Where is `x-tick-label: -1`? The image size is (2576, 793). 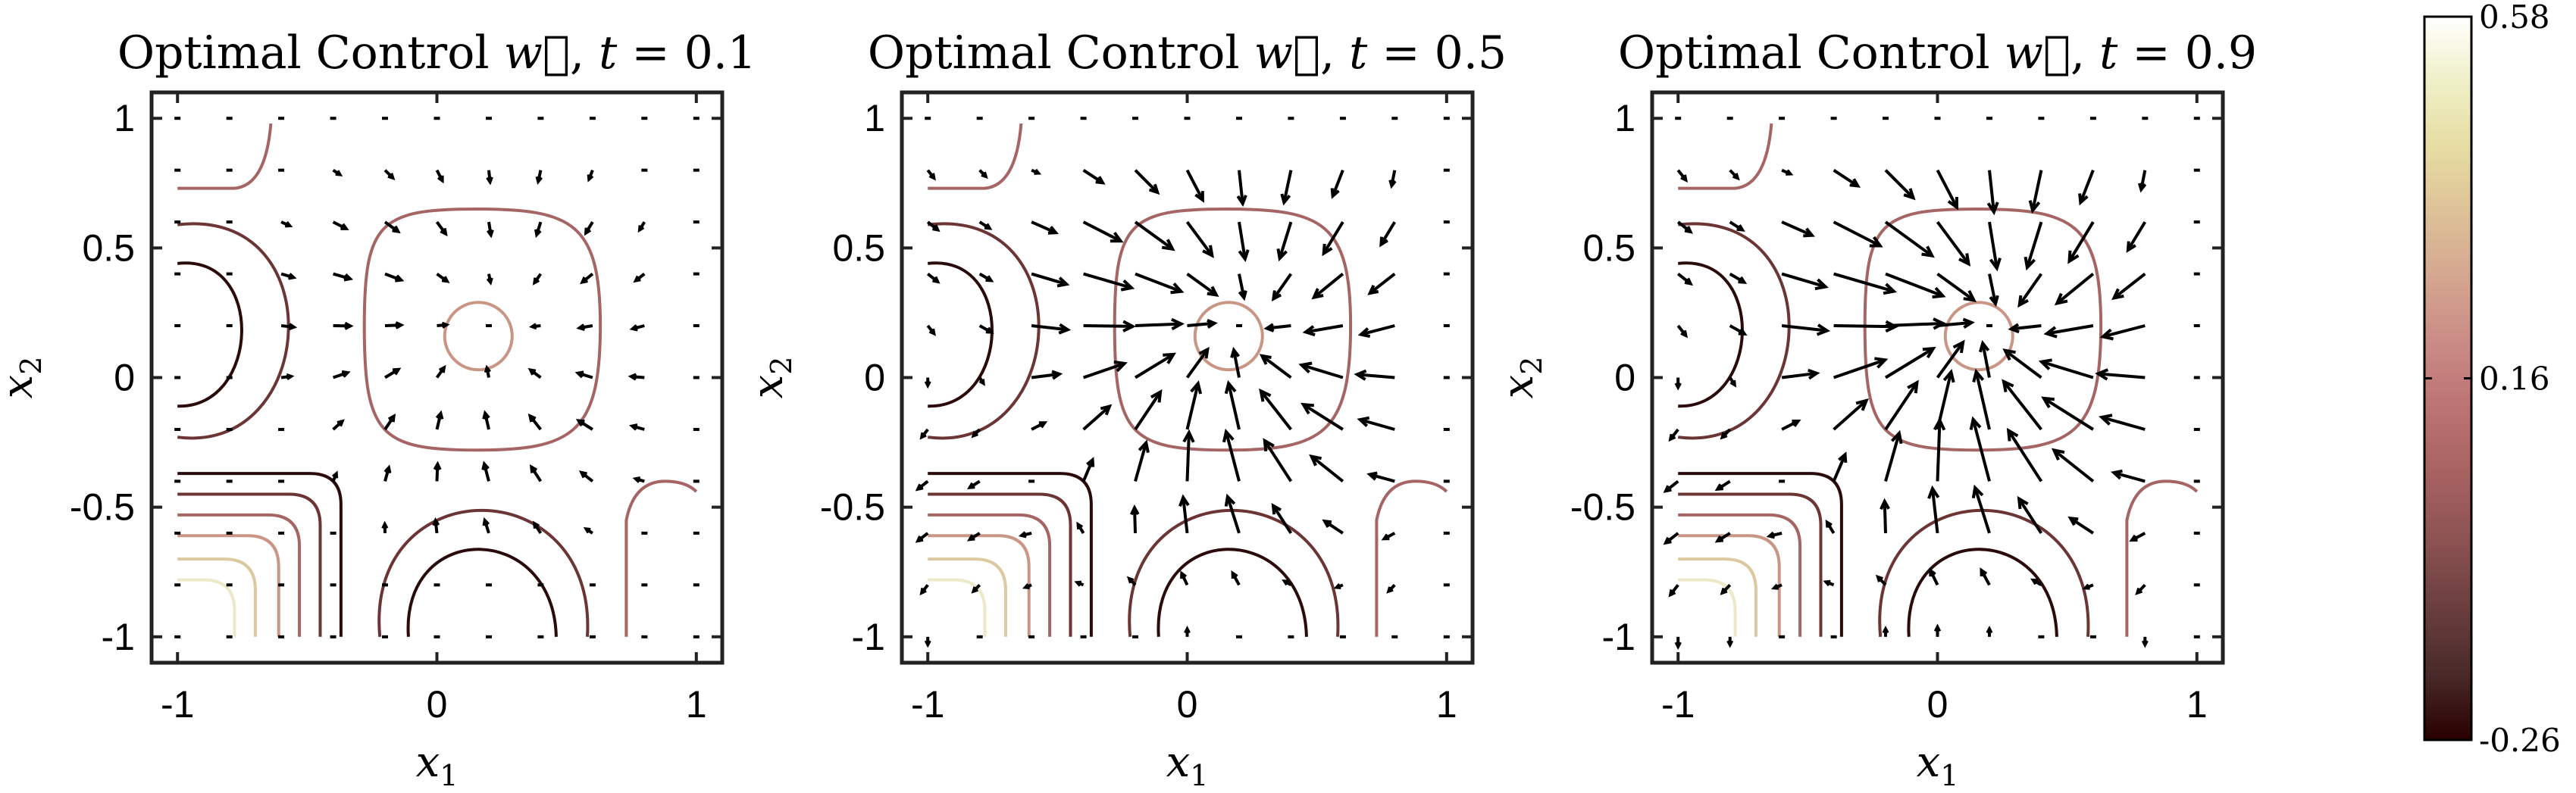 x-tick-label: -1 is located at coordinates (928, 704).